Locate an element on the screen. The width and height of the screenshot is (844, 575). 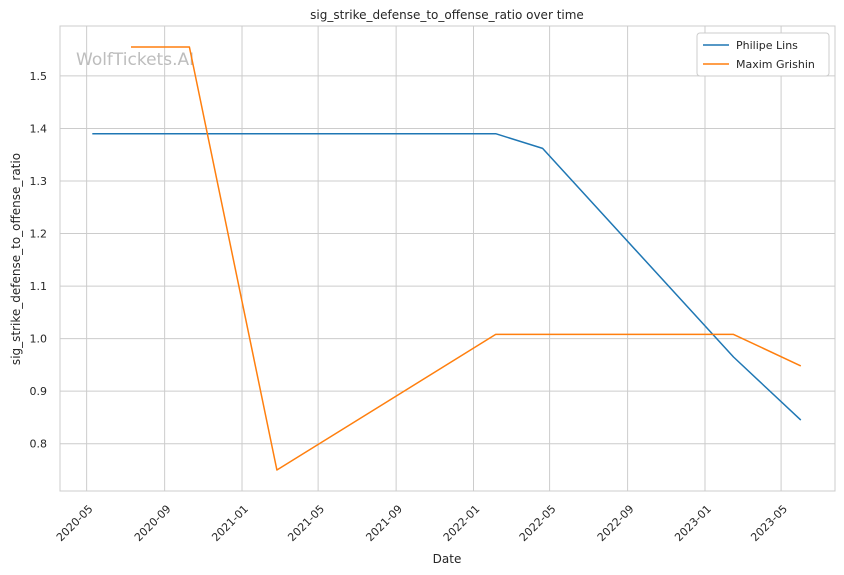
legend: Philipe Lins Maxim Grishin is located at coordinates (763, 54).